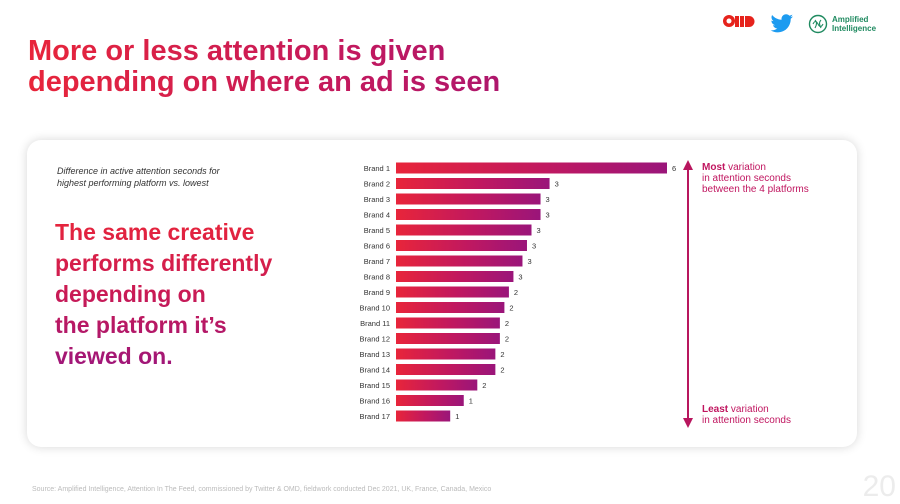 This screenshot has height=504, width=900. What do you see at coordinates (237, 51) in the screenshot?
I see `title-line-1: More or less attention is given` at bounding box center [237, 51].